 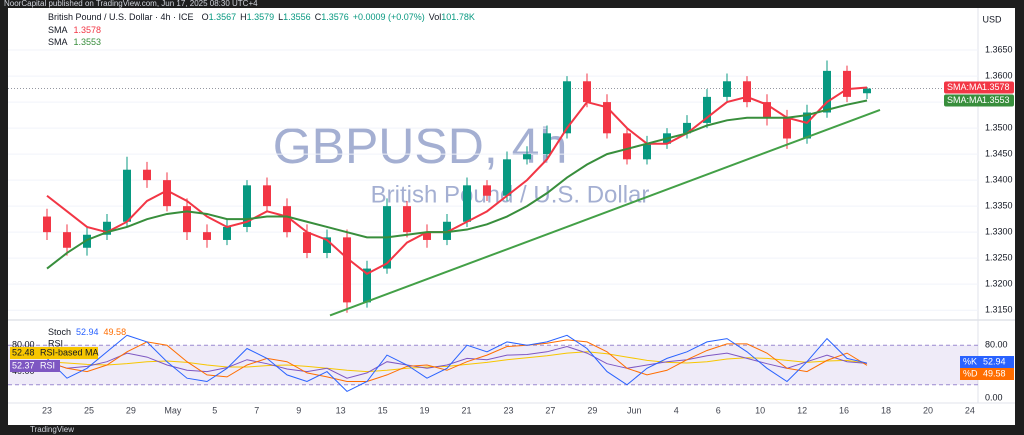 What do you see at coordinates (173, 410) in the screenshot?
I see `x-tick-label: May` at bounding box center [173, 410].